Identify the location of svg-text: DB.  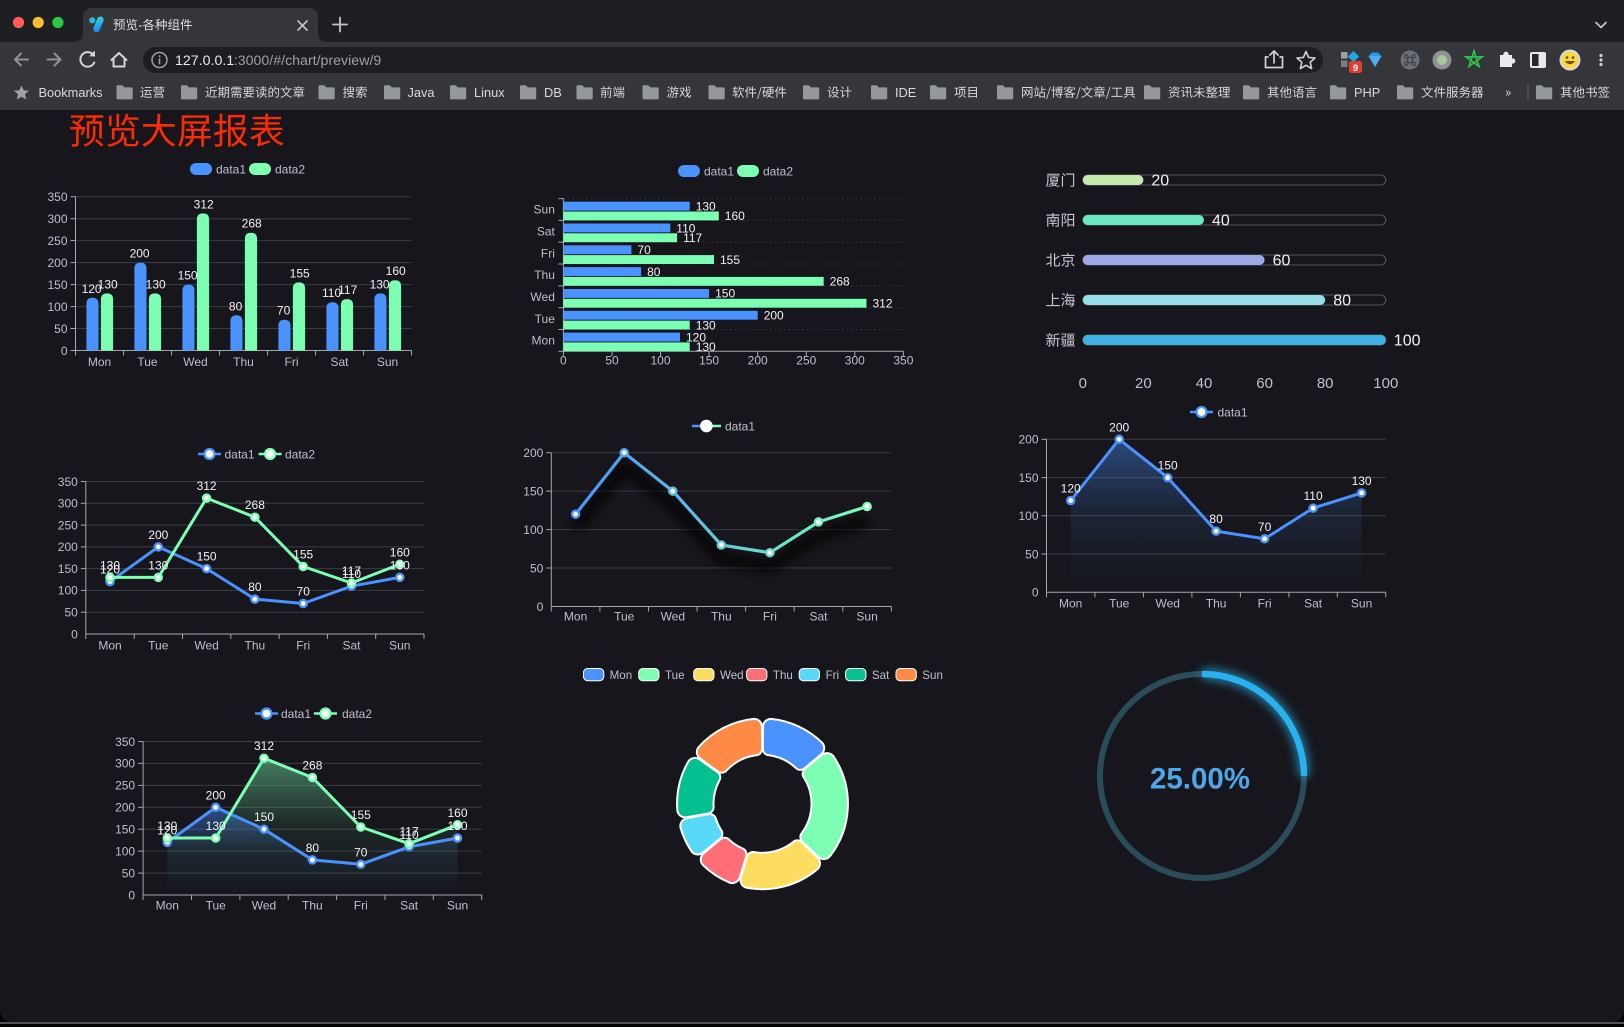
(553, 92).